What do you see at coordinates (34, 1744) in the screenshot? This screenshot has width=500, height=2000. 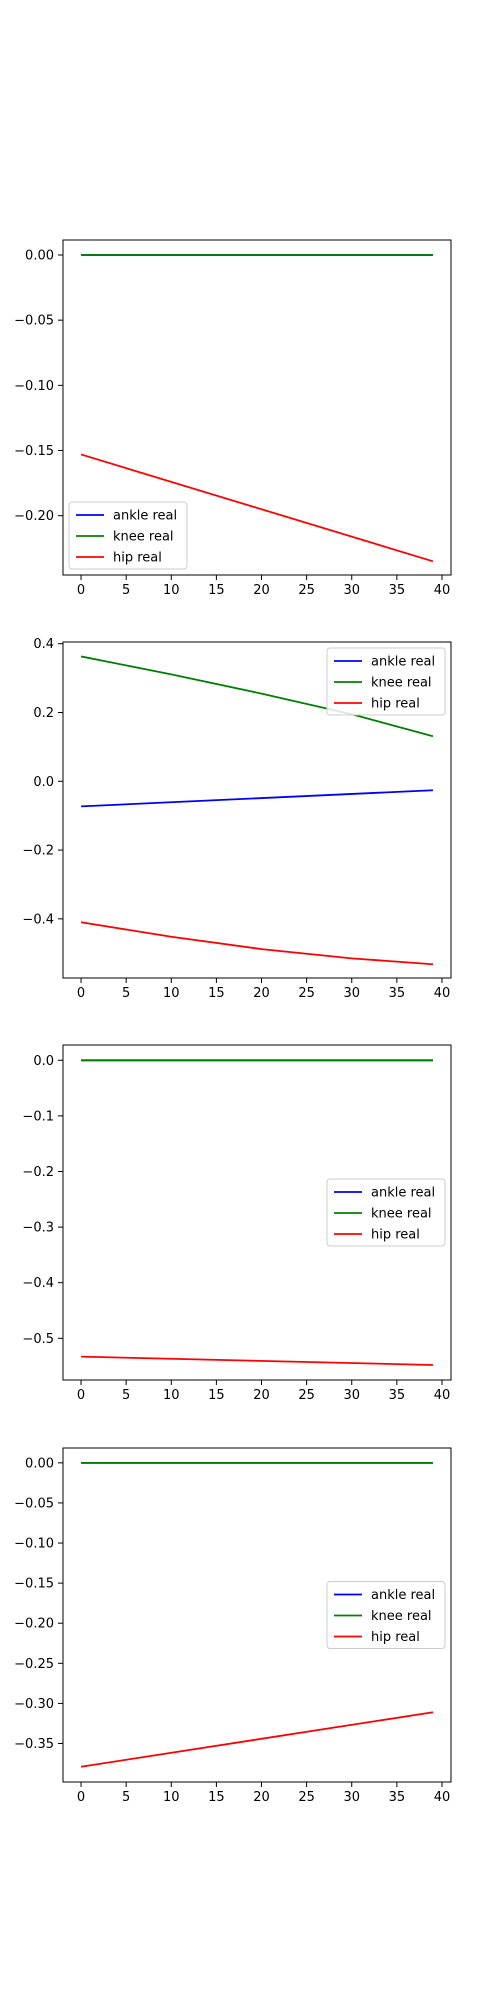 I see `y-tick-label: −0.35` at bounding box center [34, 1744].